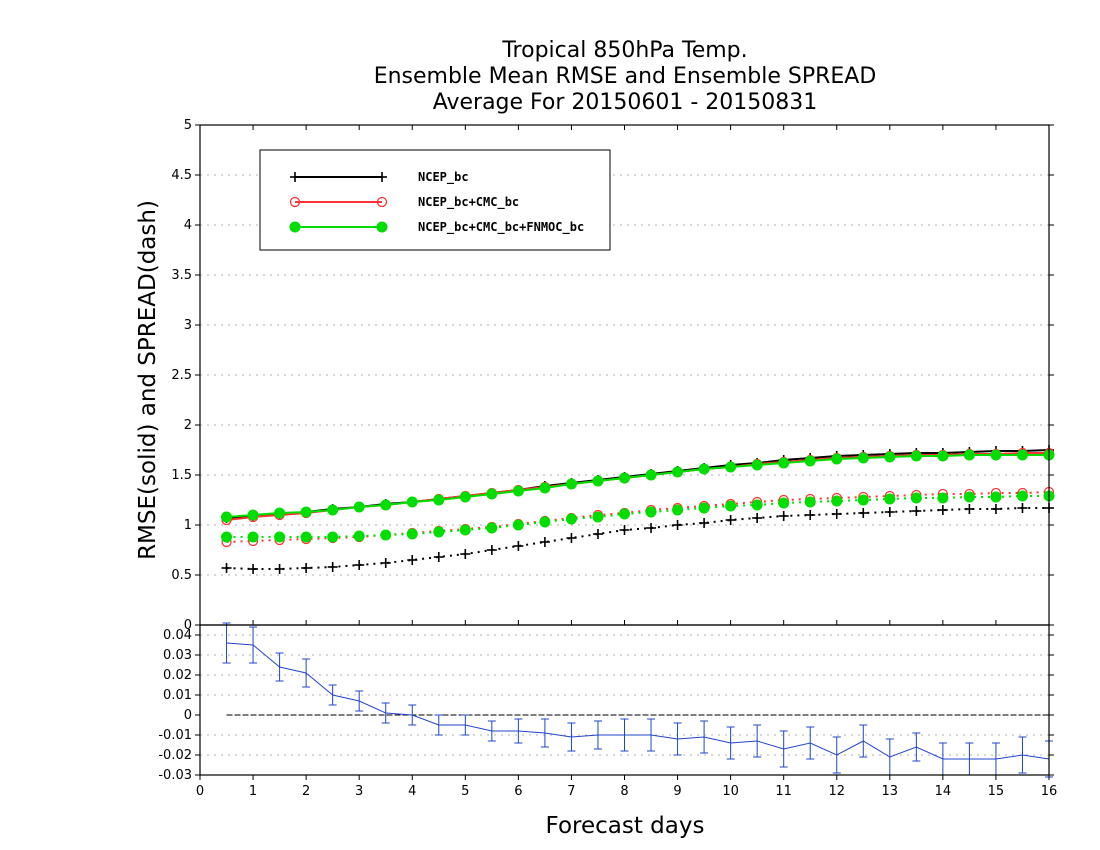 The image size is (1100, 850). I want to click on legend-item-1-marker-left, so click(295, 202).